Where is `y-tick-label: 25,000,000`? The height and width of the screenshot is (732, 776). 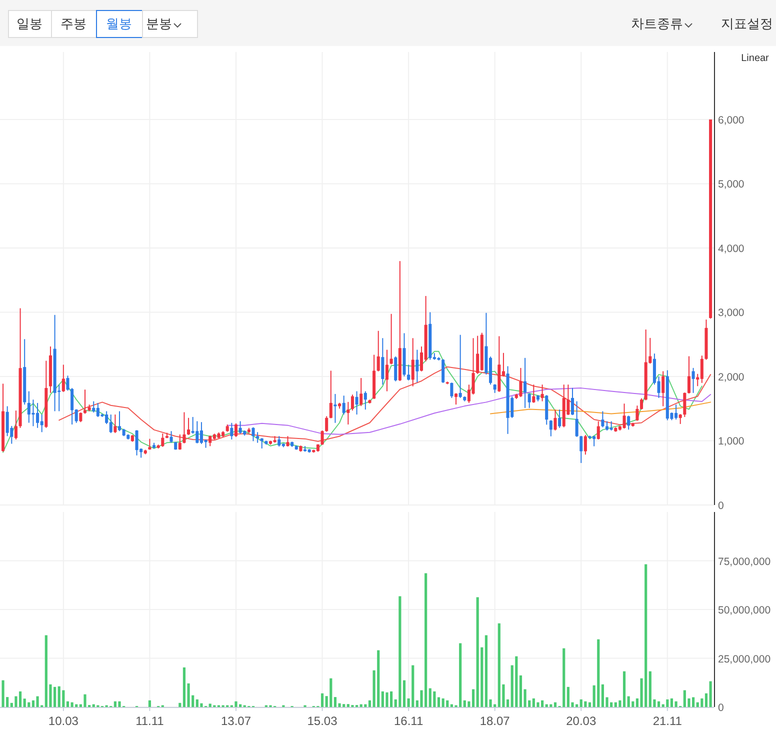 y-tick-label: 25,000,000 is located at coordinates (744, 659).